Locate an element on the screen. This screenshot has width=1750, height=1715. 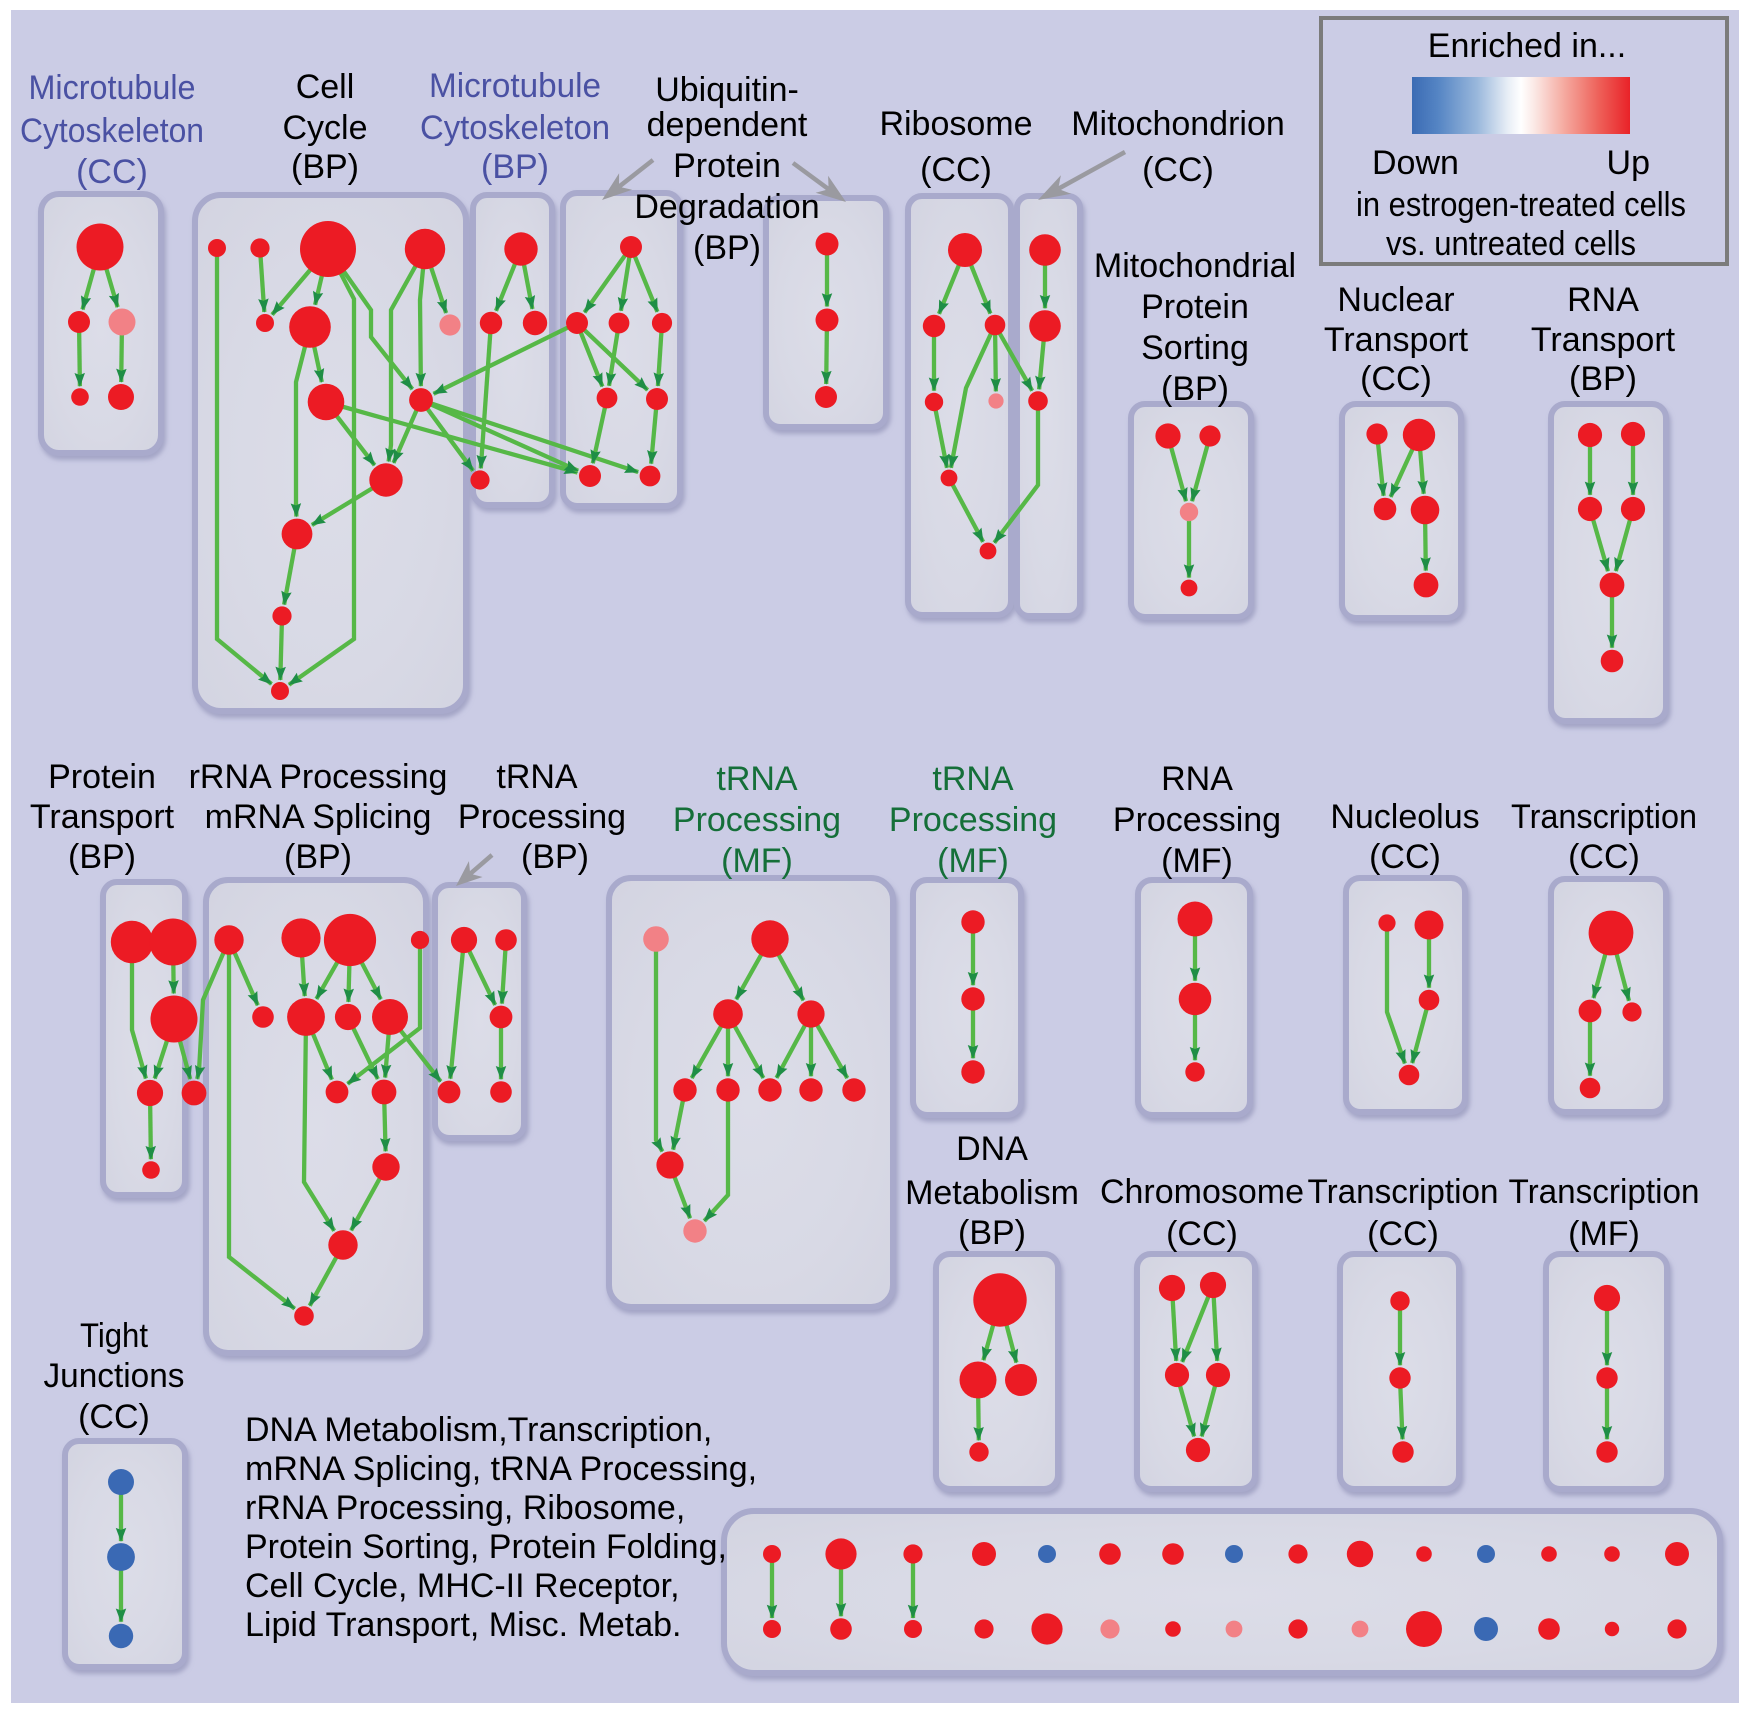
svg-text: Lipid Transport, Misc. Metab. is located at coordinates (463, 1625).